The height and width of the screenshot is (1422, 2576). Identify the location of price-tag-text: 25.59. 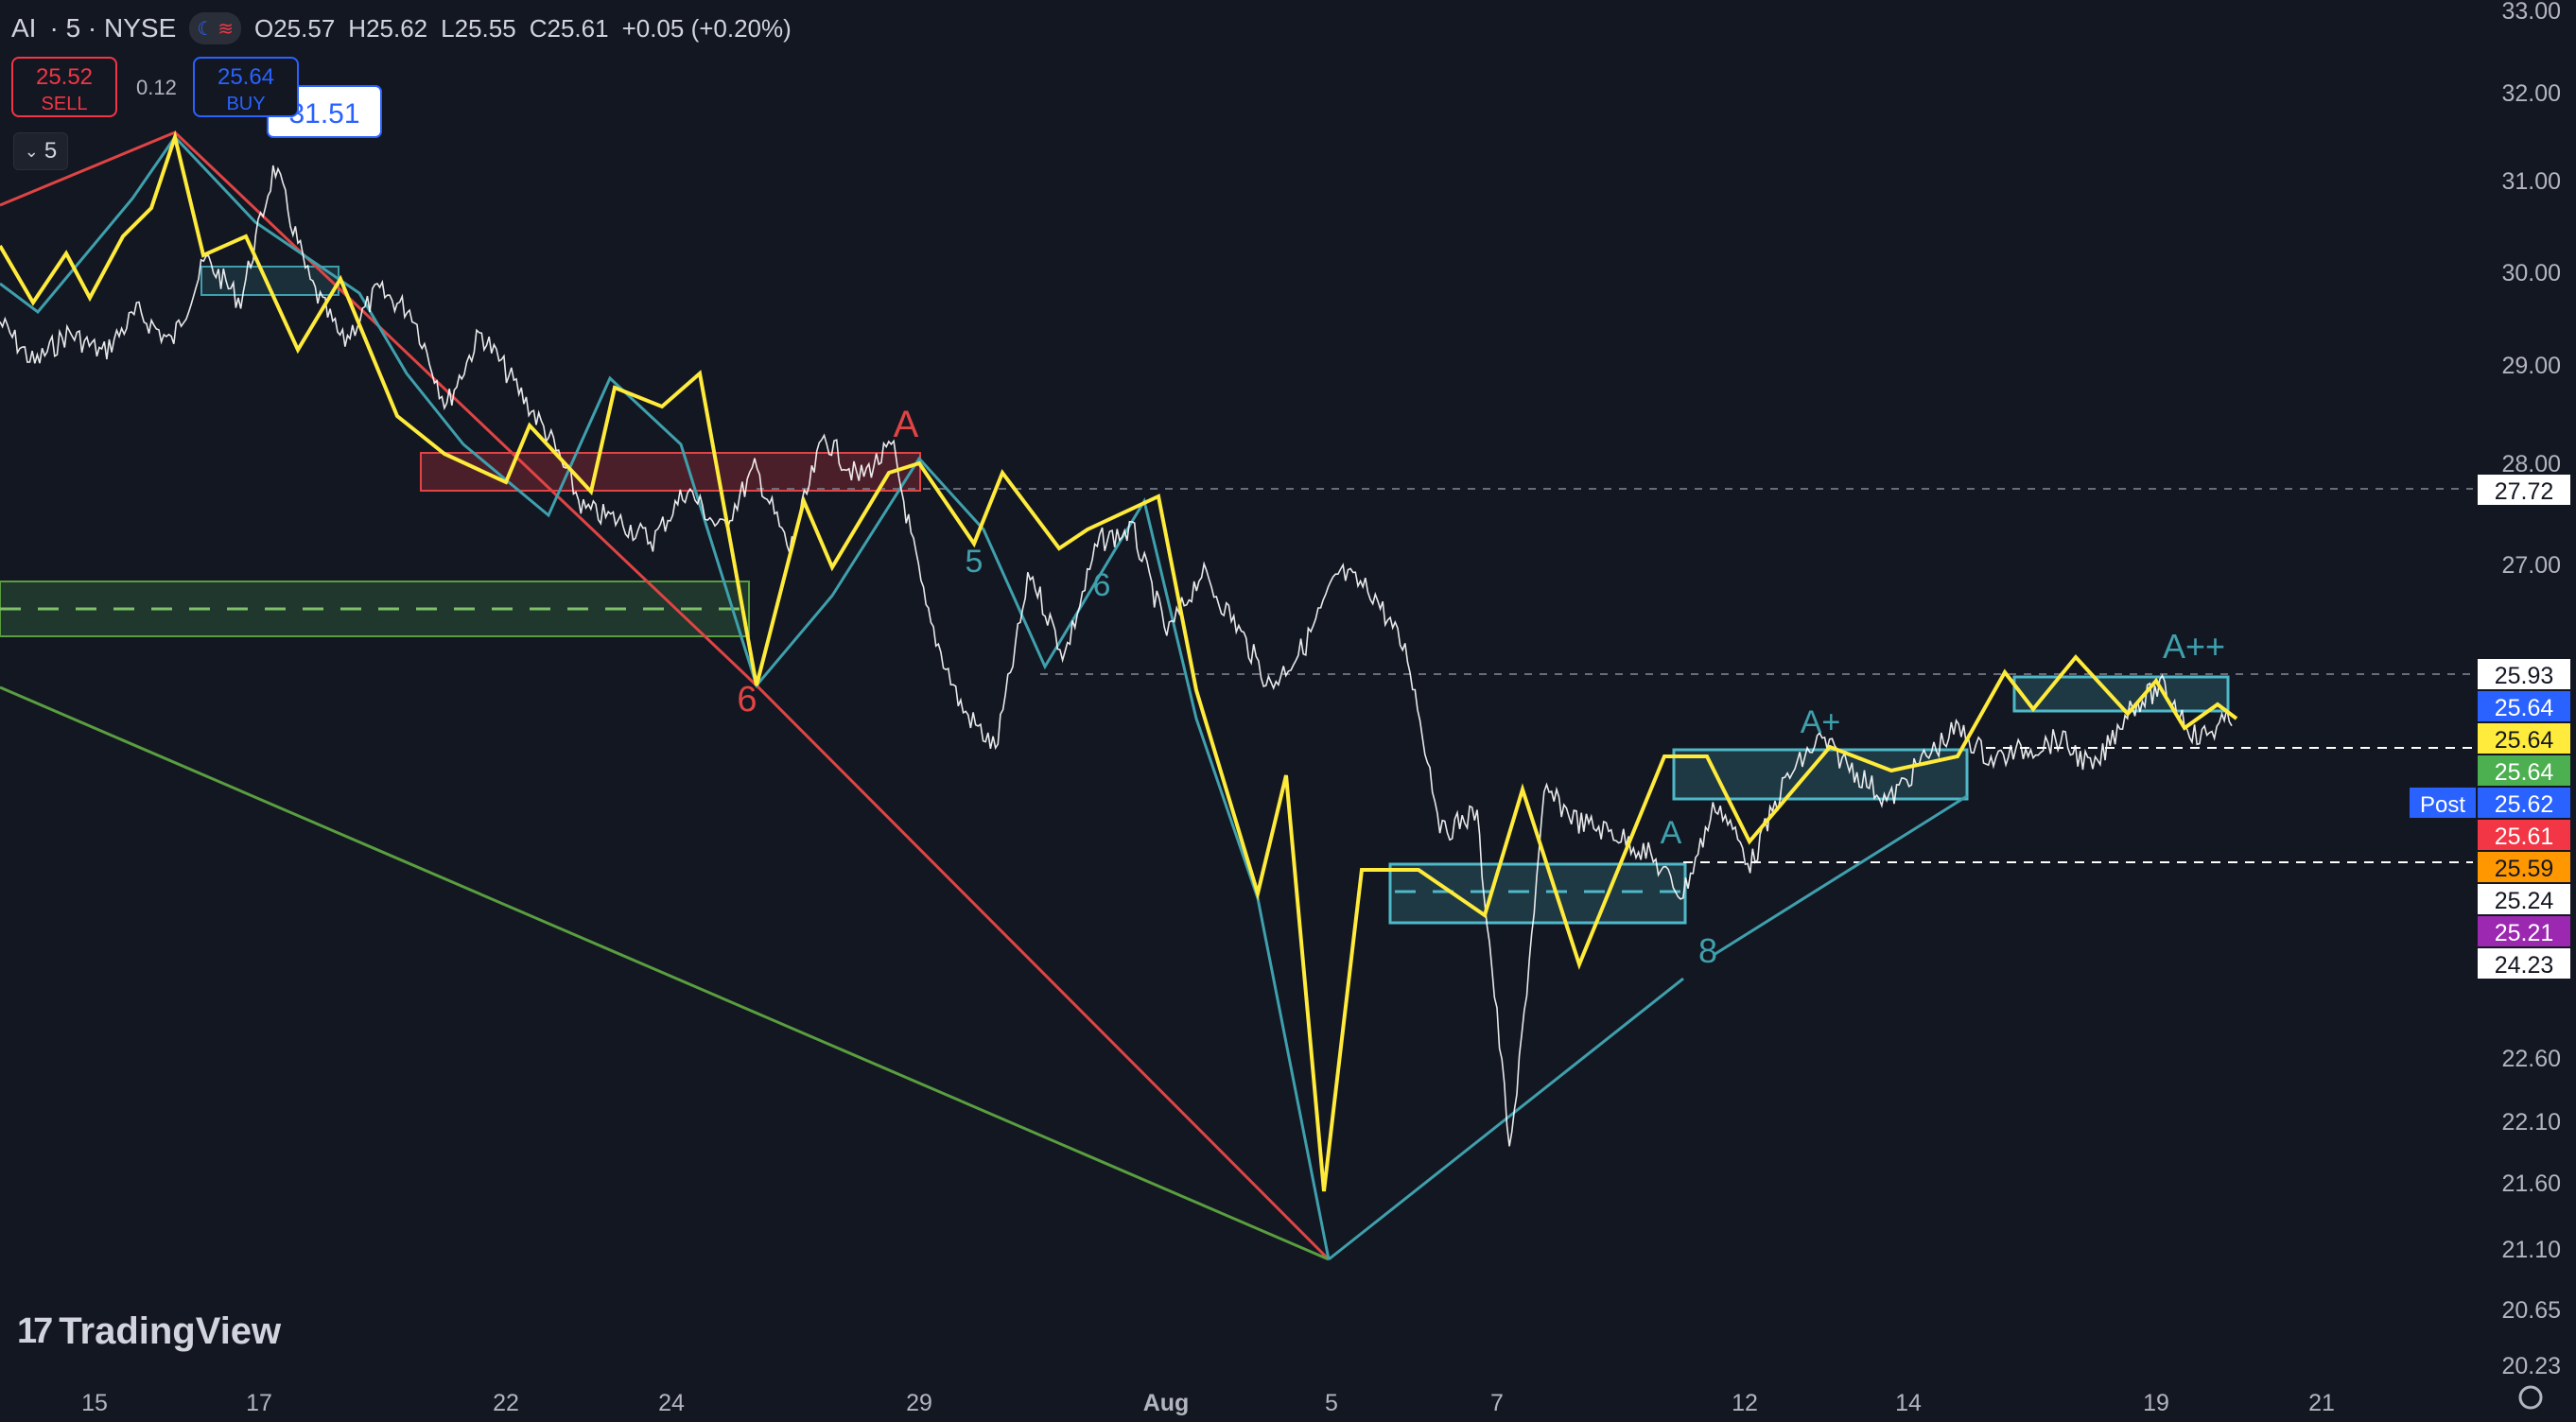
(2524, 869).